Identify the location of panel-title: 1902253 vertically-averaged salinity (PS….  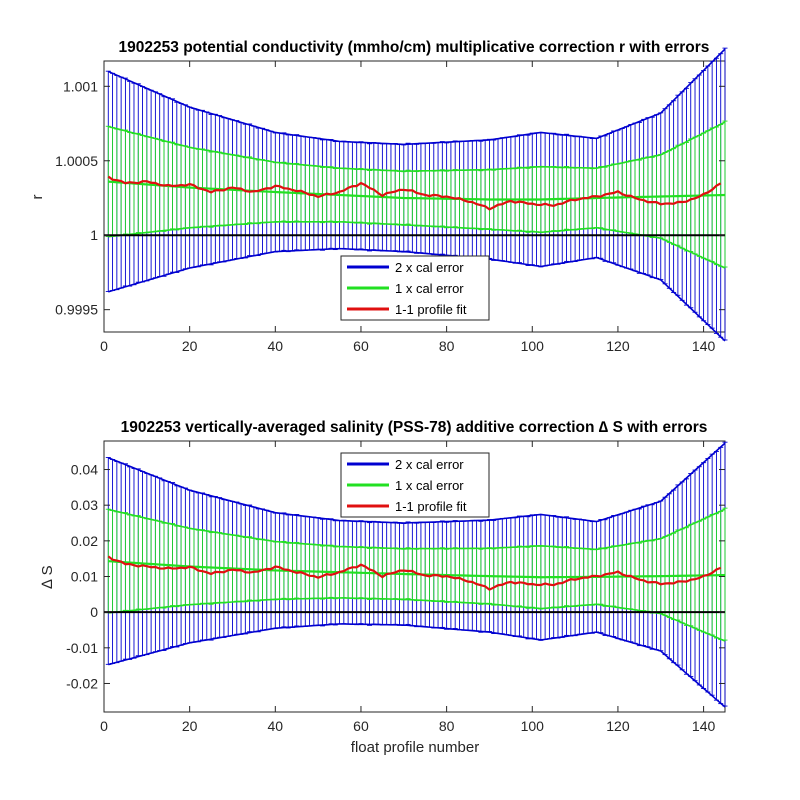
(414, 427).